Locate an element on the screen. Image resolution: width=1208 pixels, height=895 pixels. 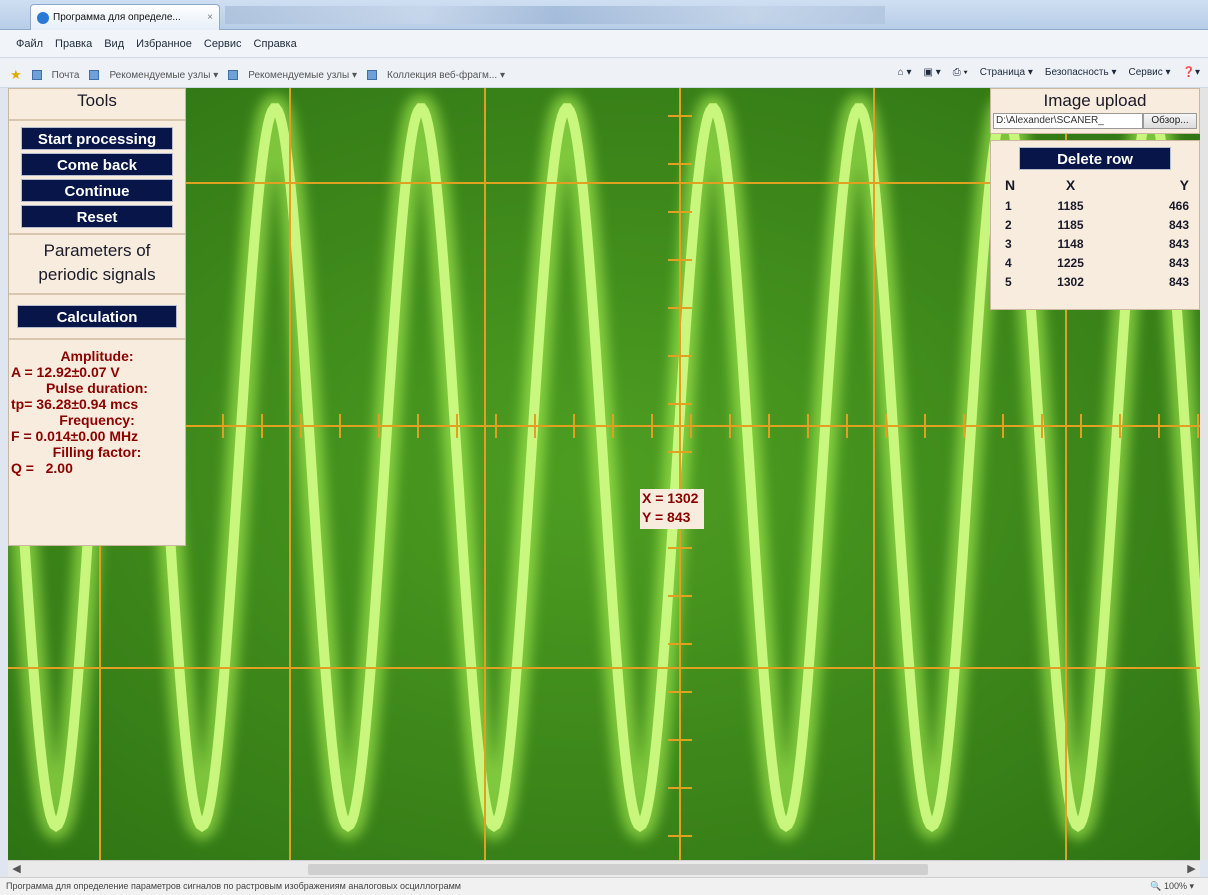
print-icon: ⎙ ▾ is located at coordinates (960, 72).